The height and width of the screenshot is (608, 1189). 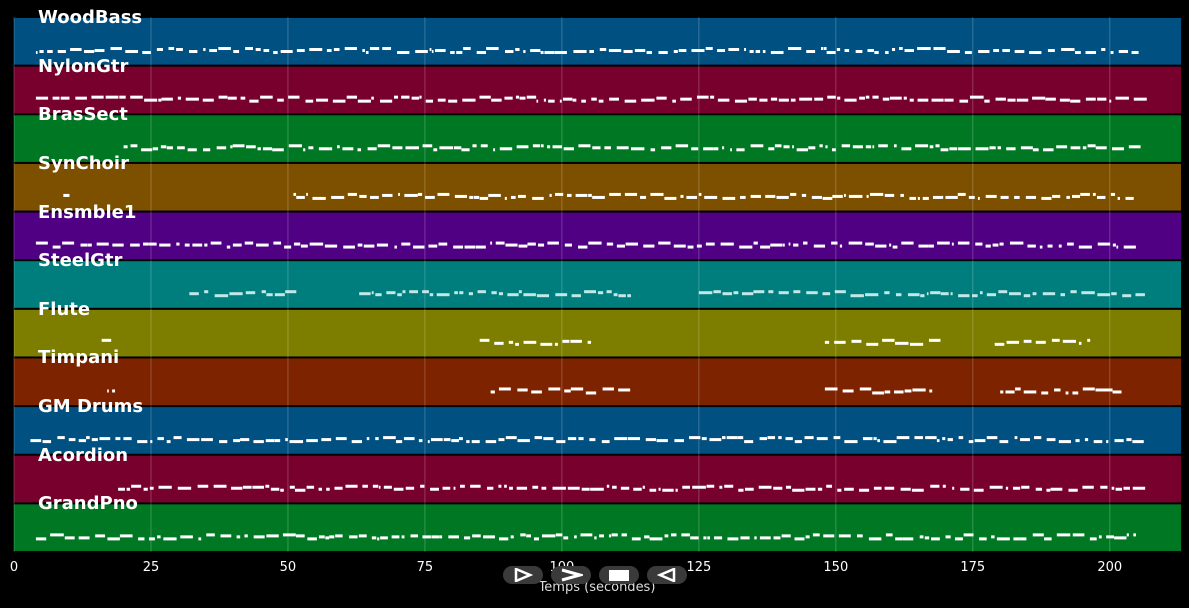 I want to click on x-tick-label: 150, so click(x=836, y=567).